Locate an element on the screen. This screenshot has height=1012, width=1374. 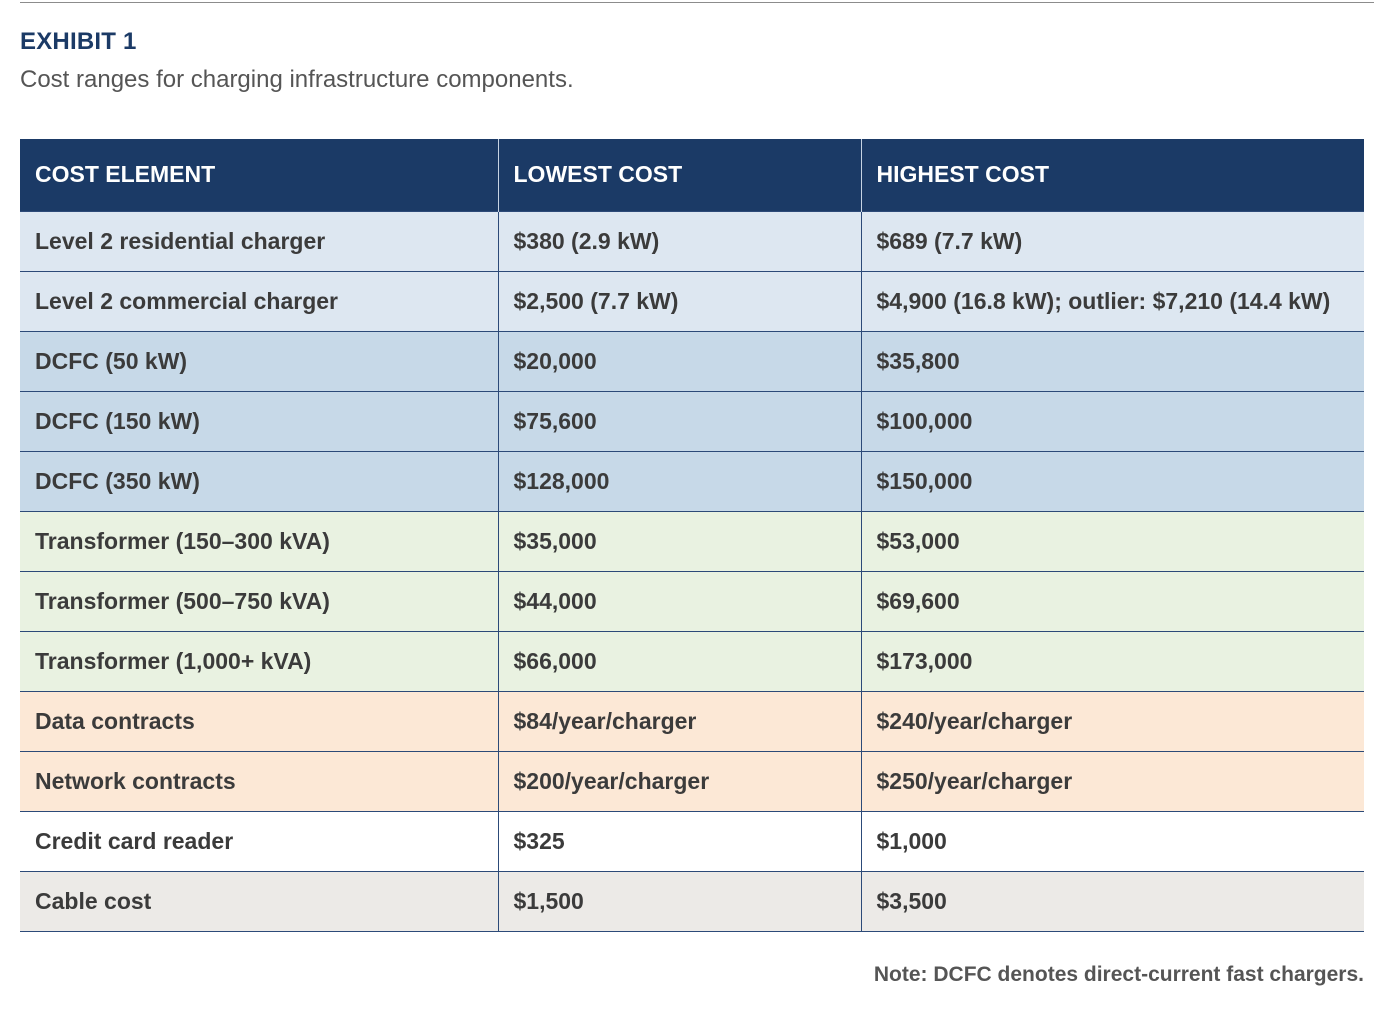
cell-highest-cost: $100,000 is located at coordinates (1112, 420).